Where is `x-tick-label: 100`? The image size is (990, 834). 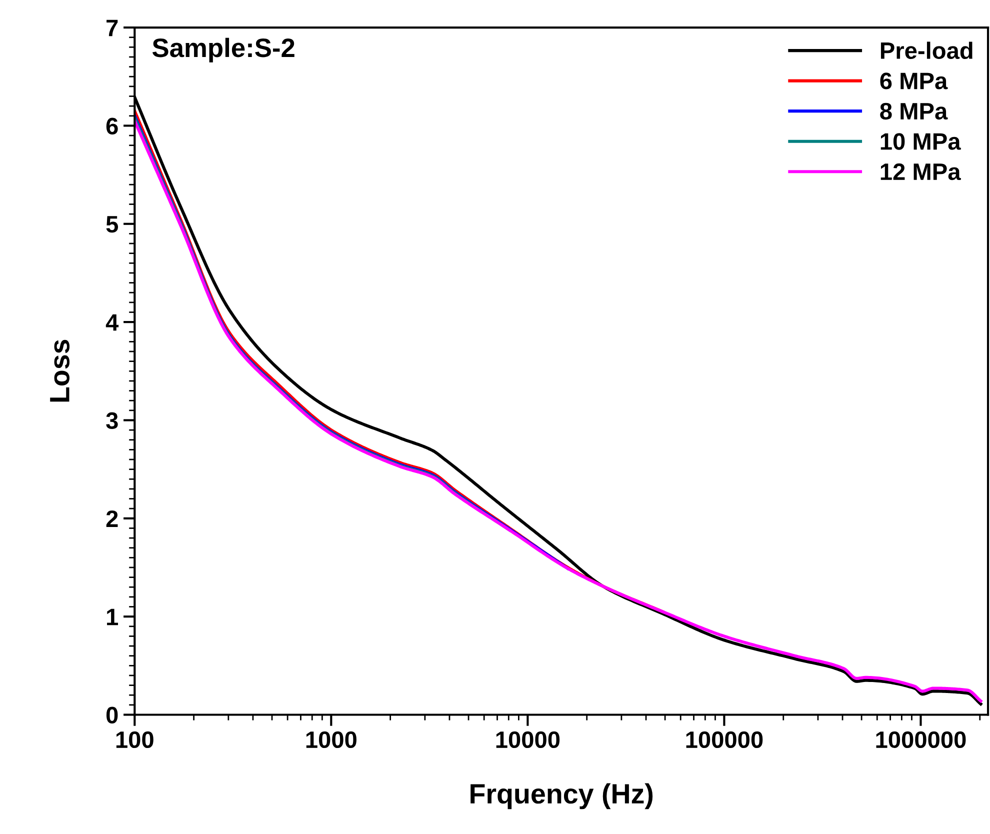 x-tick-label: 100 is located at coordinates (135, 739).